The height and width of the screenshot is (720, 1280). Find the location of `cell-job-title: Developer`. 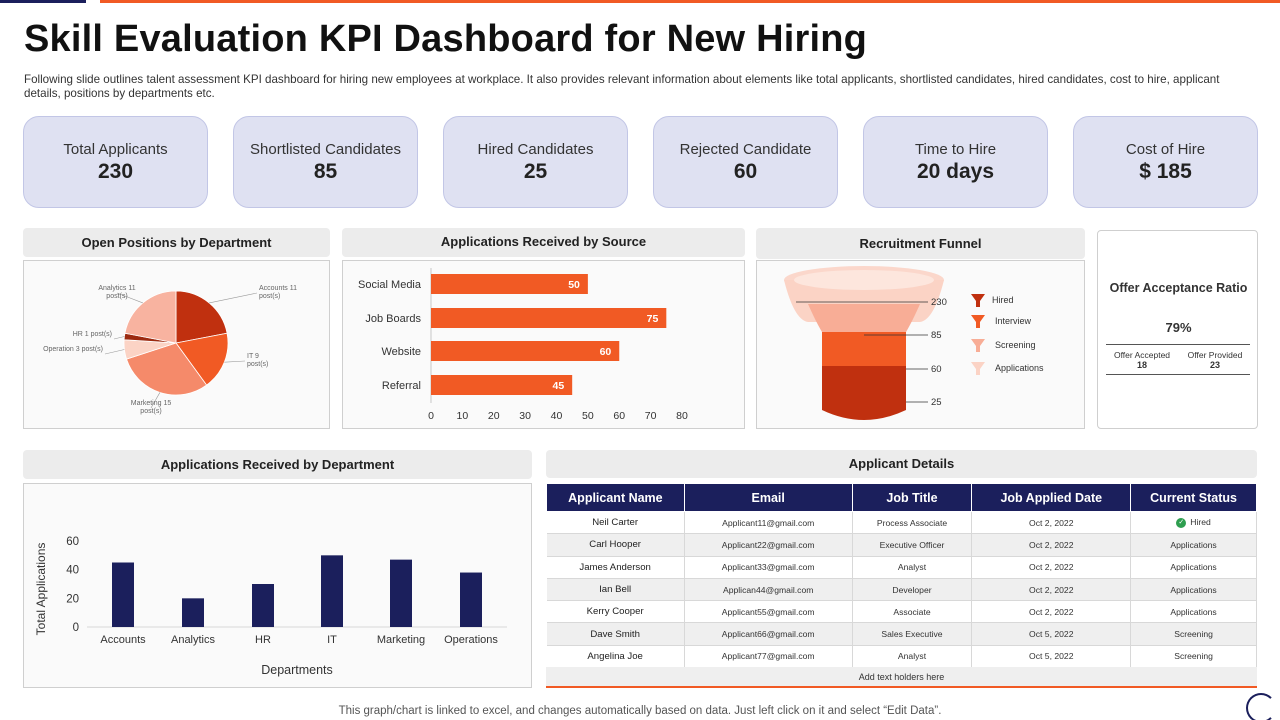

cell-job-title: Developer is located at coordinates (912, 590).